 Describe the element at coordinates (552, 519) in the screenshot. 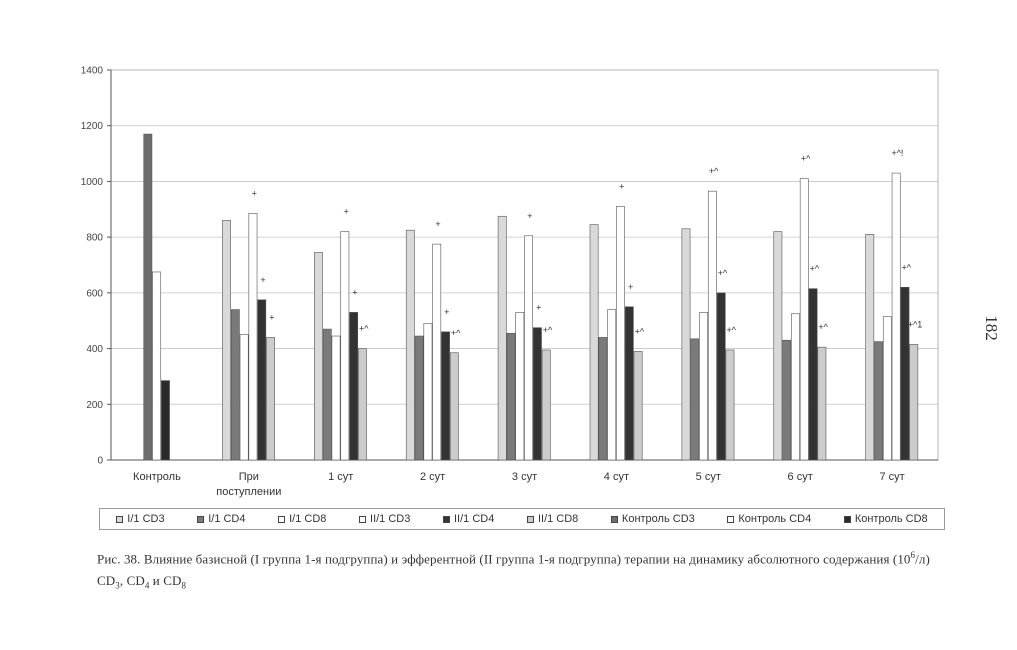

I see `legend-item: II/1 CD8` at that location.